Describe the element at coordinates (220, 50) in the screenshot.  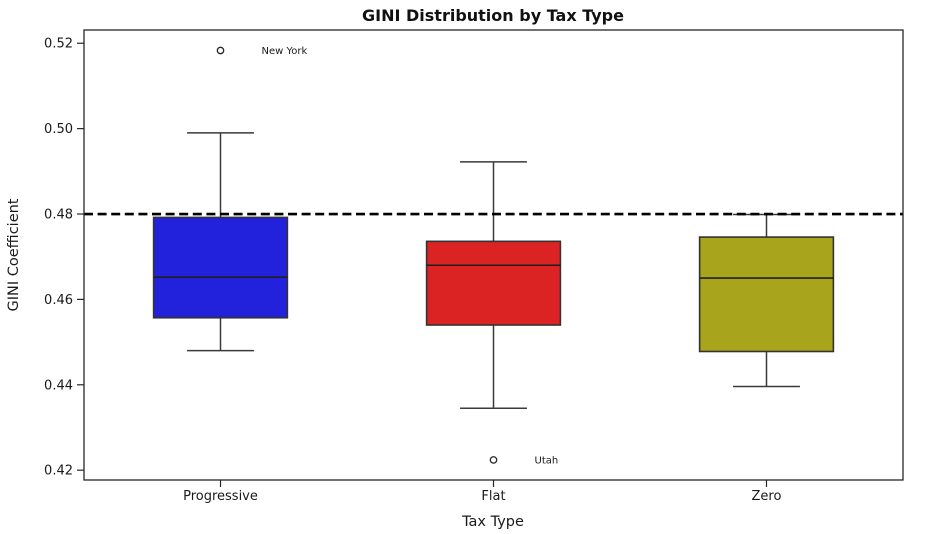
I see `outlier-marker-new-york` at that location.